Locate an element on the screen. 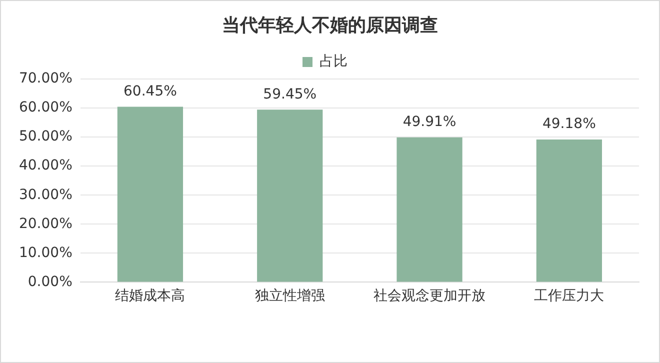  y-tick-label: 50.00% is located at coordinates (45, 136).